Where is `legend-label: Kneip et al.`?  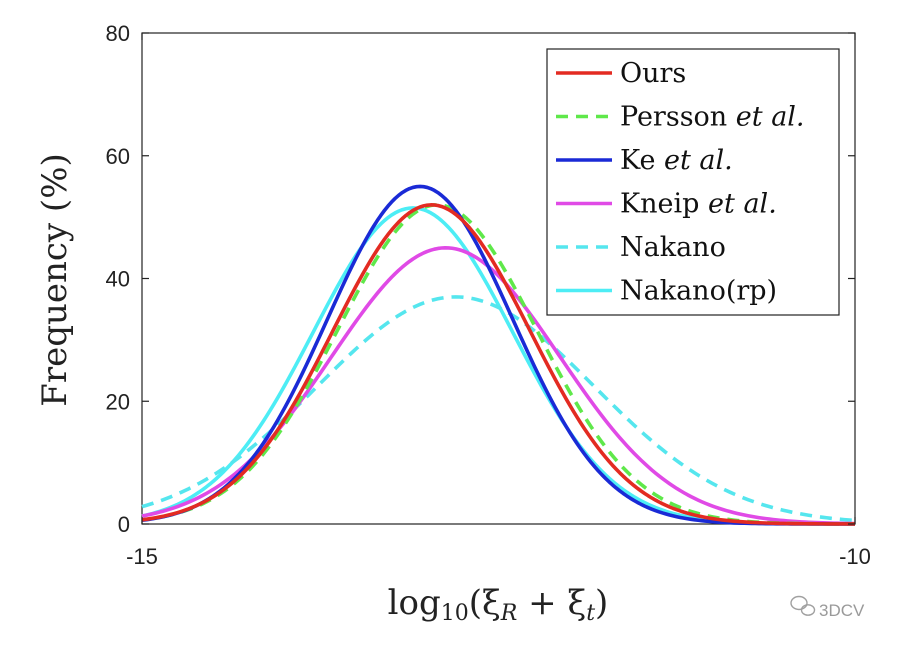 legend-label: Kneip et al. is located at coordinates (698, 204).